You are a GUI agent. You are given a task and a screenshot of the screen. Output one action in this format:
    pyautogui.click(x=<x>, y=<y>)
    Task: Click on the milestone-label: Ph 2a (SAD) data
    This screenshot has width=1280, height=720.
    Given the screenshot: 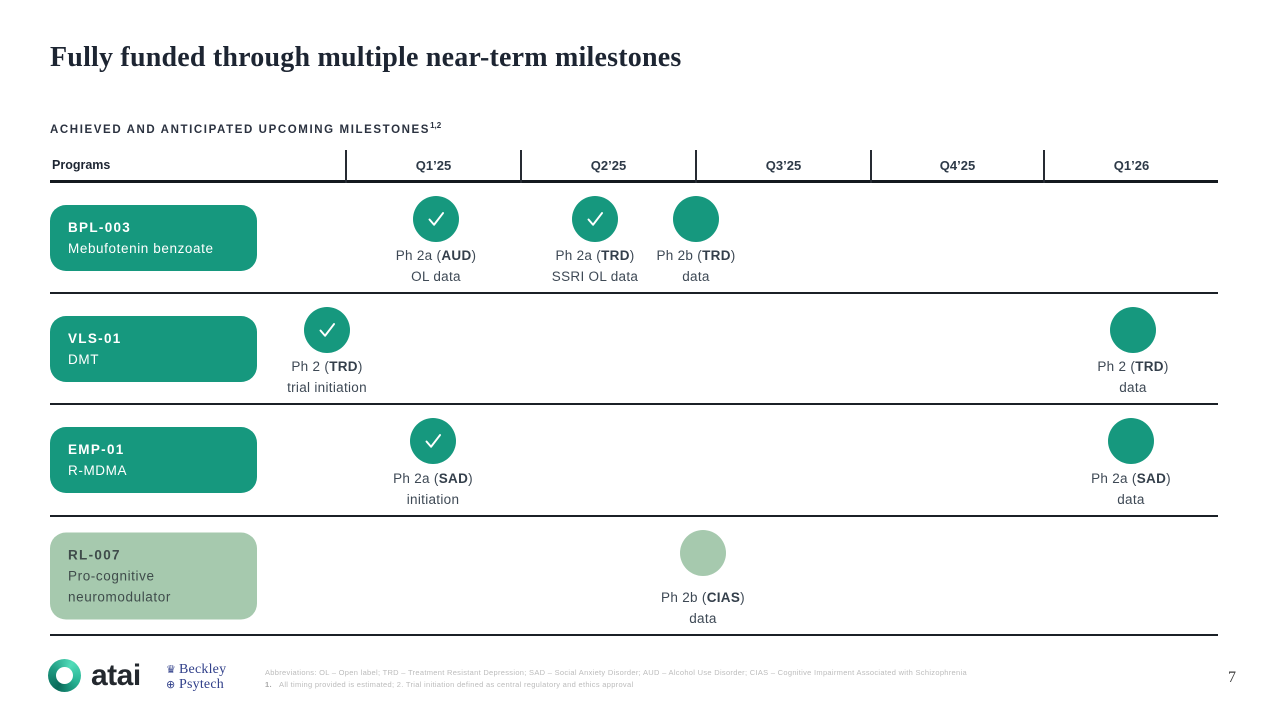 What is the action you would take?
    pyautogui.click(x=1131, y=489)
    